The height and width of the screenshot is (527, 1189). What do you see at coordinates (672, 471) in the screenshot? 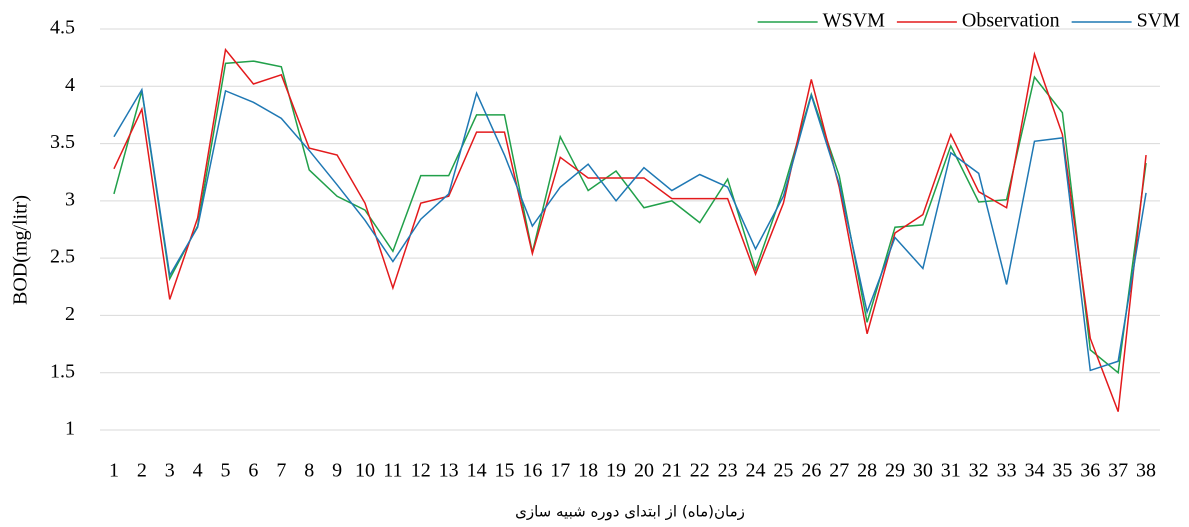
I see `x-tick-label: 21` at bounding box center [672, 471].